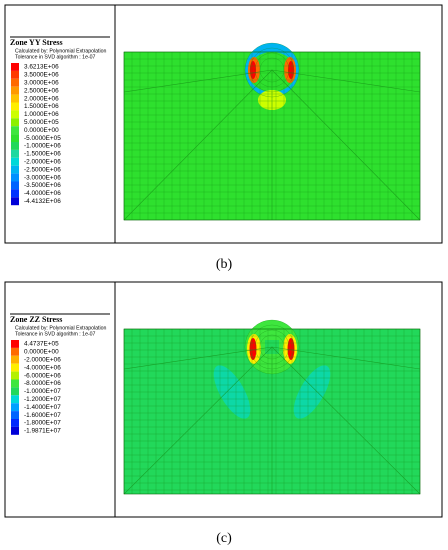 The height and width of the screenshot is (550, 448). I want to click on legend-label: 1.0000E+06, so click(41, 114).